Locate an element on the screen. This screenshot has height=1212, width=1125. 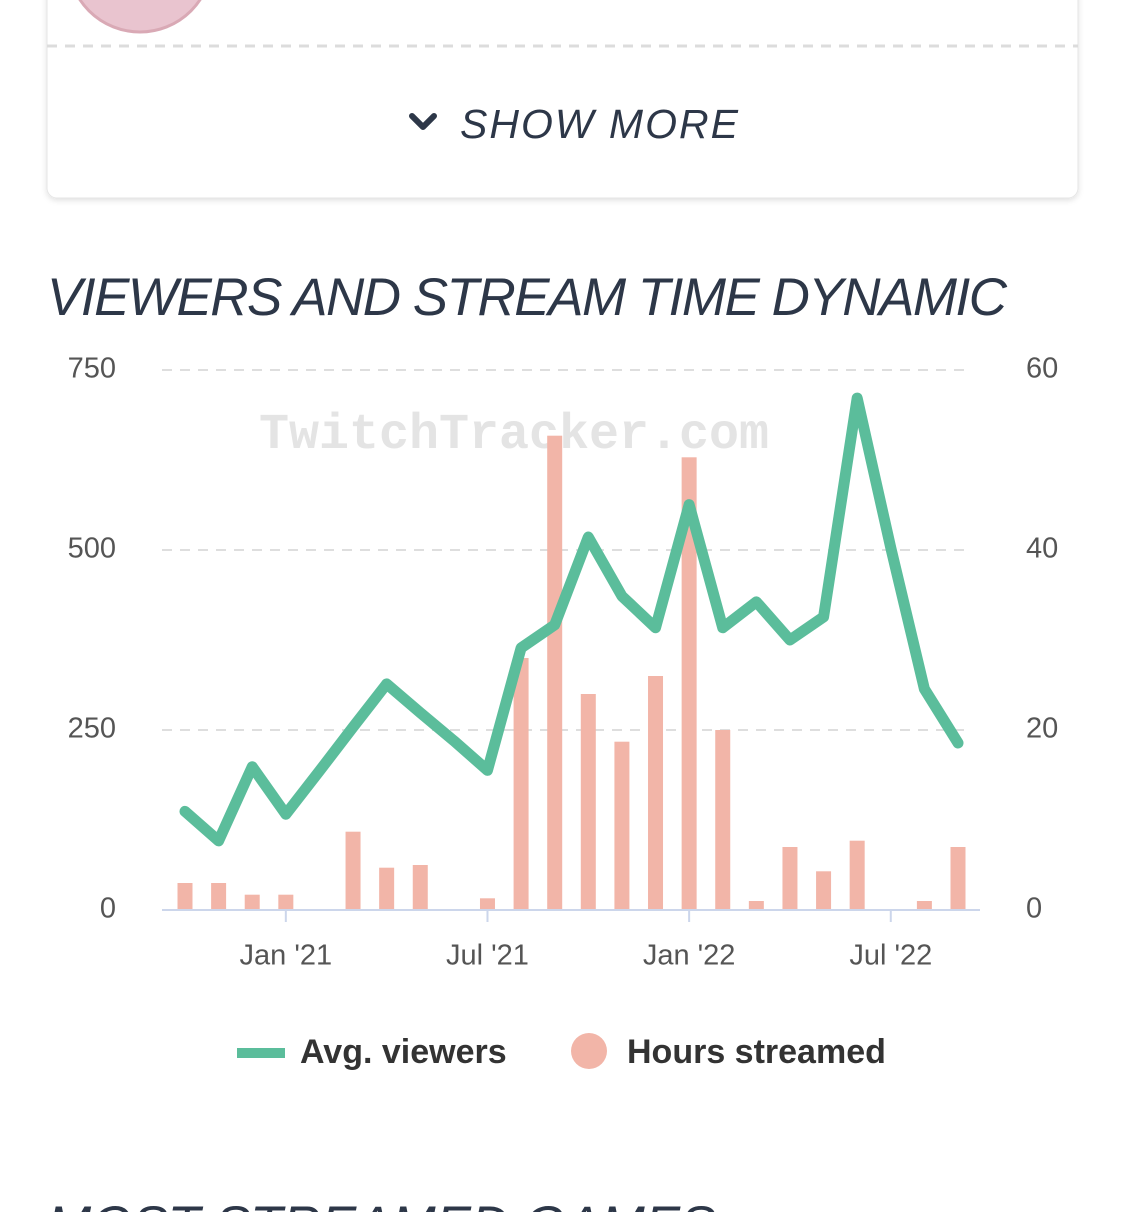
x-tick-label: Jan '21 is located at coordinates (286, 956).